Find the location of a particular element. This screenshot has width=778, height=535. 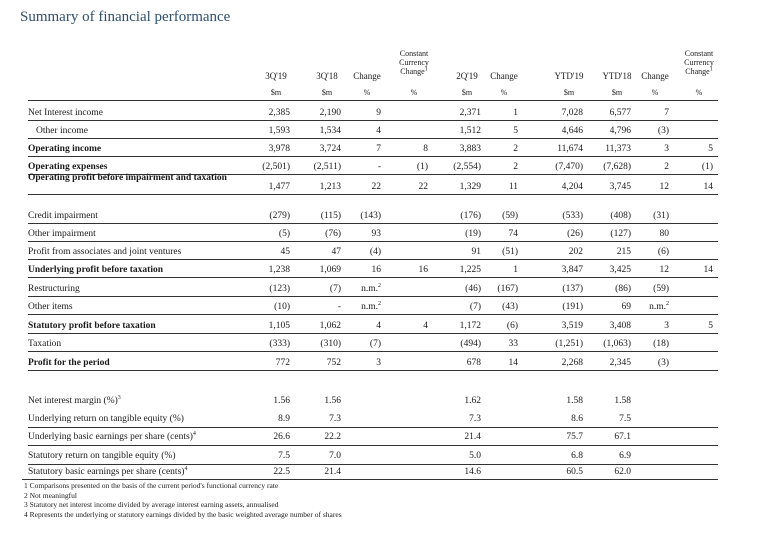

cell-value: (51) is located at coordinates (510, 252).